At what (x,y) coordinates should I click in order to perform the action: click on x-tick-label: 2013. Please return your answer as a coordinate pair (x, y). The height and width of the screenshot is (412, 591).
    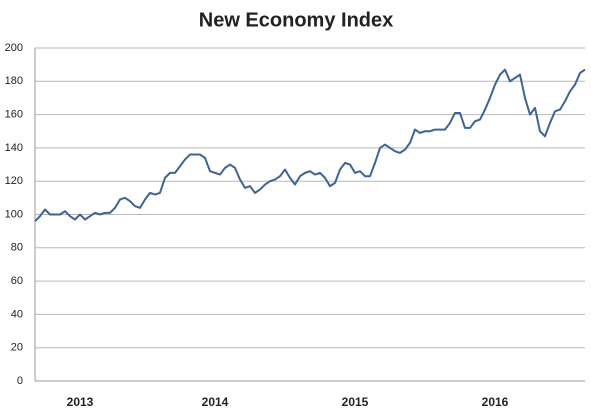
    Looking at the image, I should click on (80, 402).